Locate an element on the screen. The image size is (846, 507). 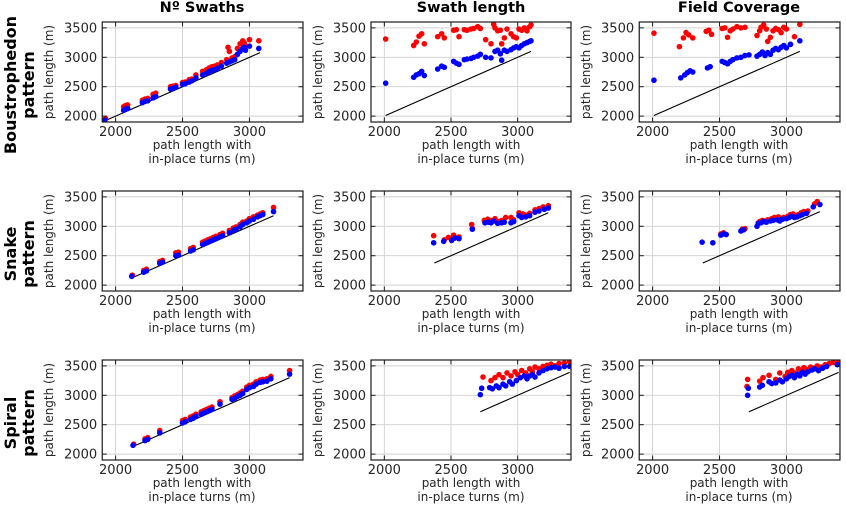
row-label-spiral-text: Spiral pattern is located at coordinates (19, 422).